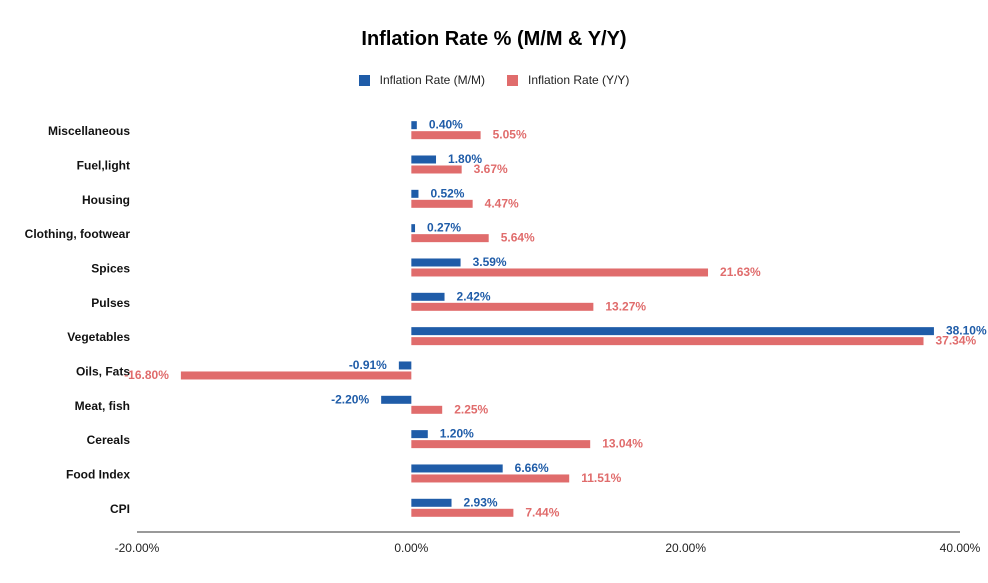  I want to click on category-label: Spices, so click(110, 268).